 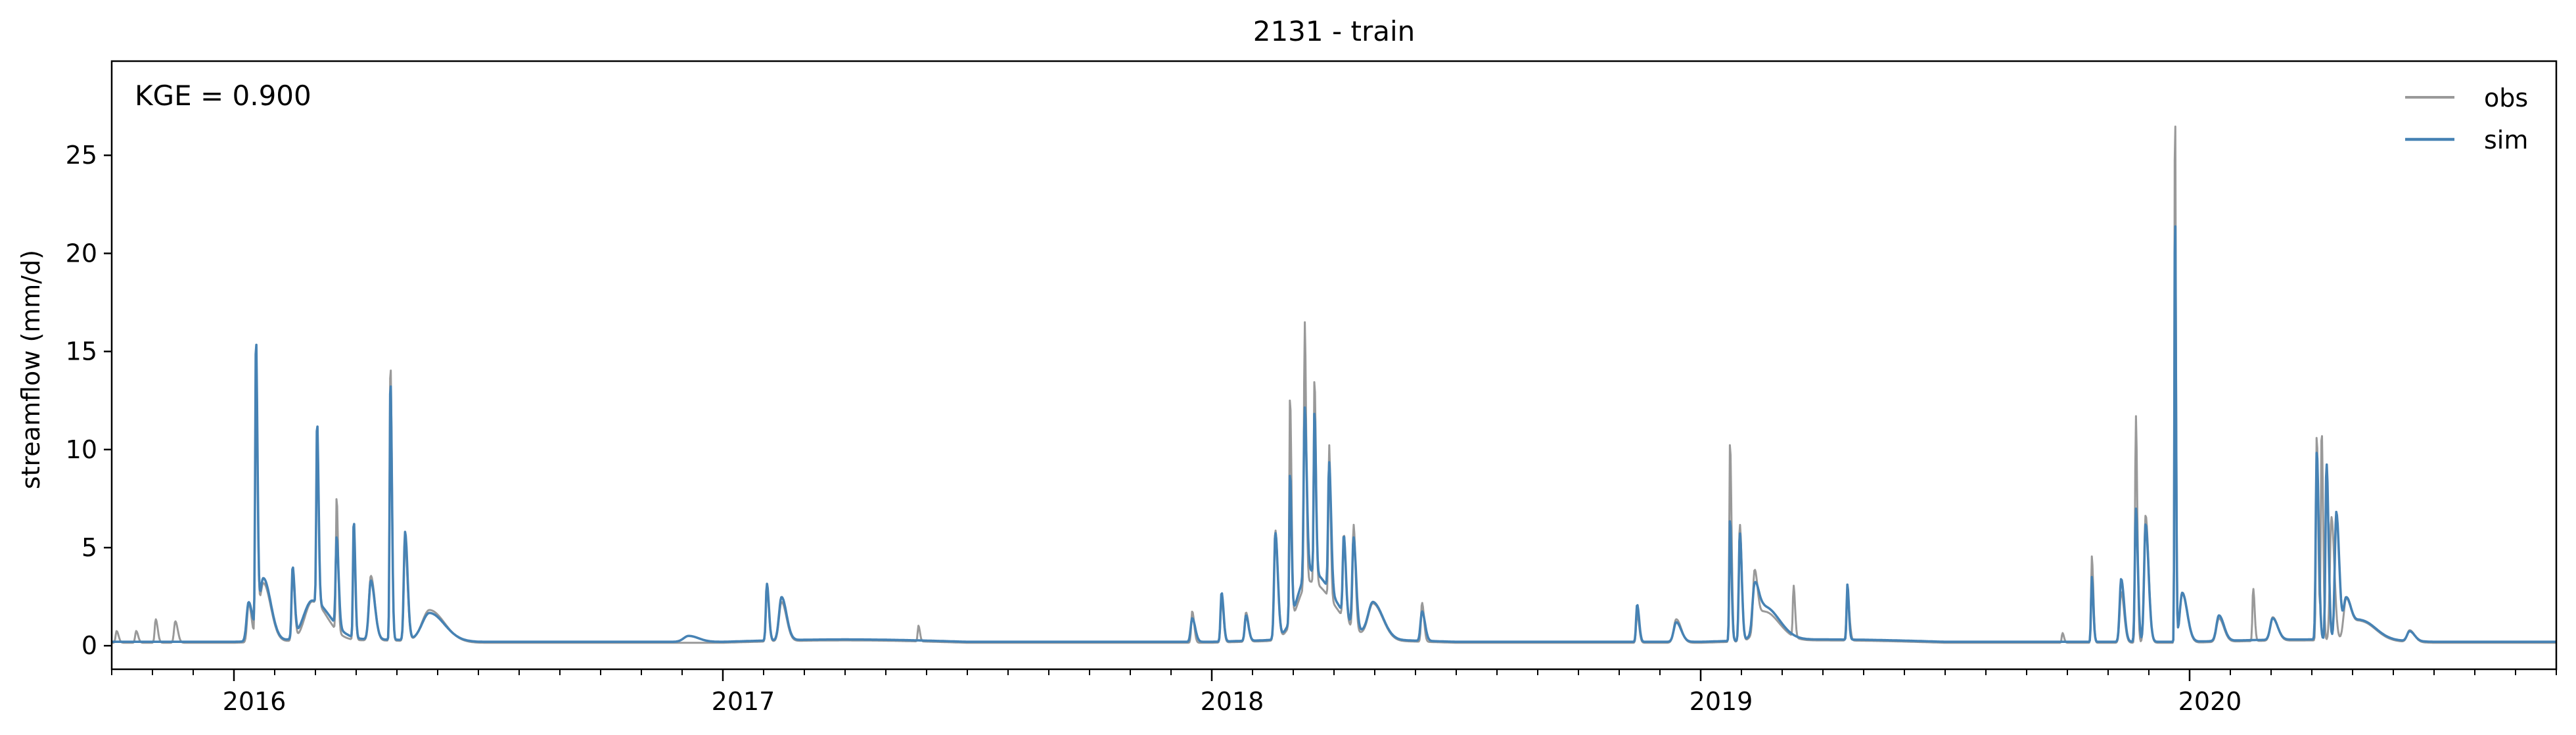 What do you see at coordinates (1722, 702) in the screenshot?
I see `x-tick-label: 2019` at bounding box center [1722, 702].